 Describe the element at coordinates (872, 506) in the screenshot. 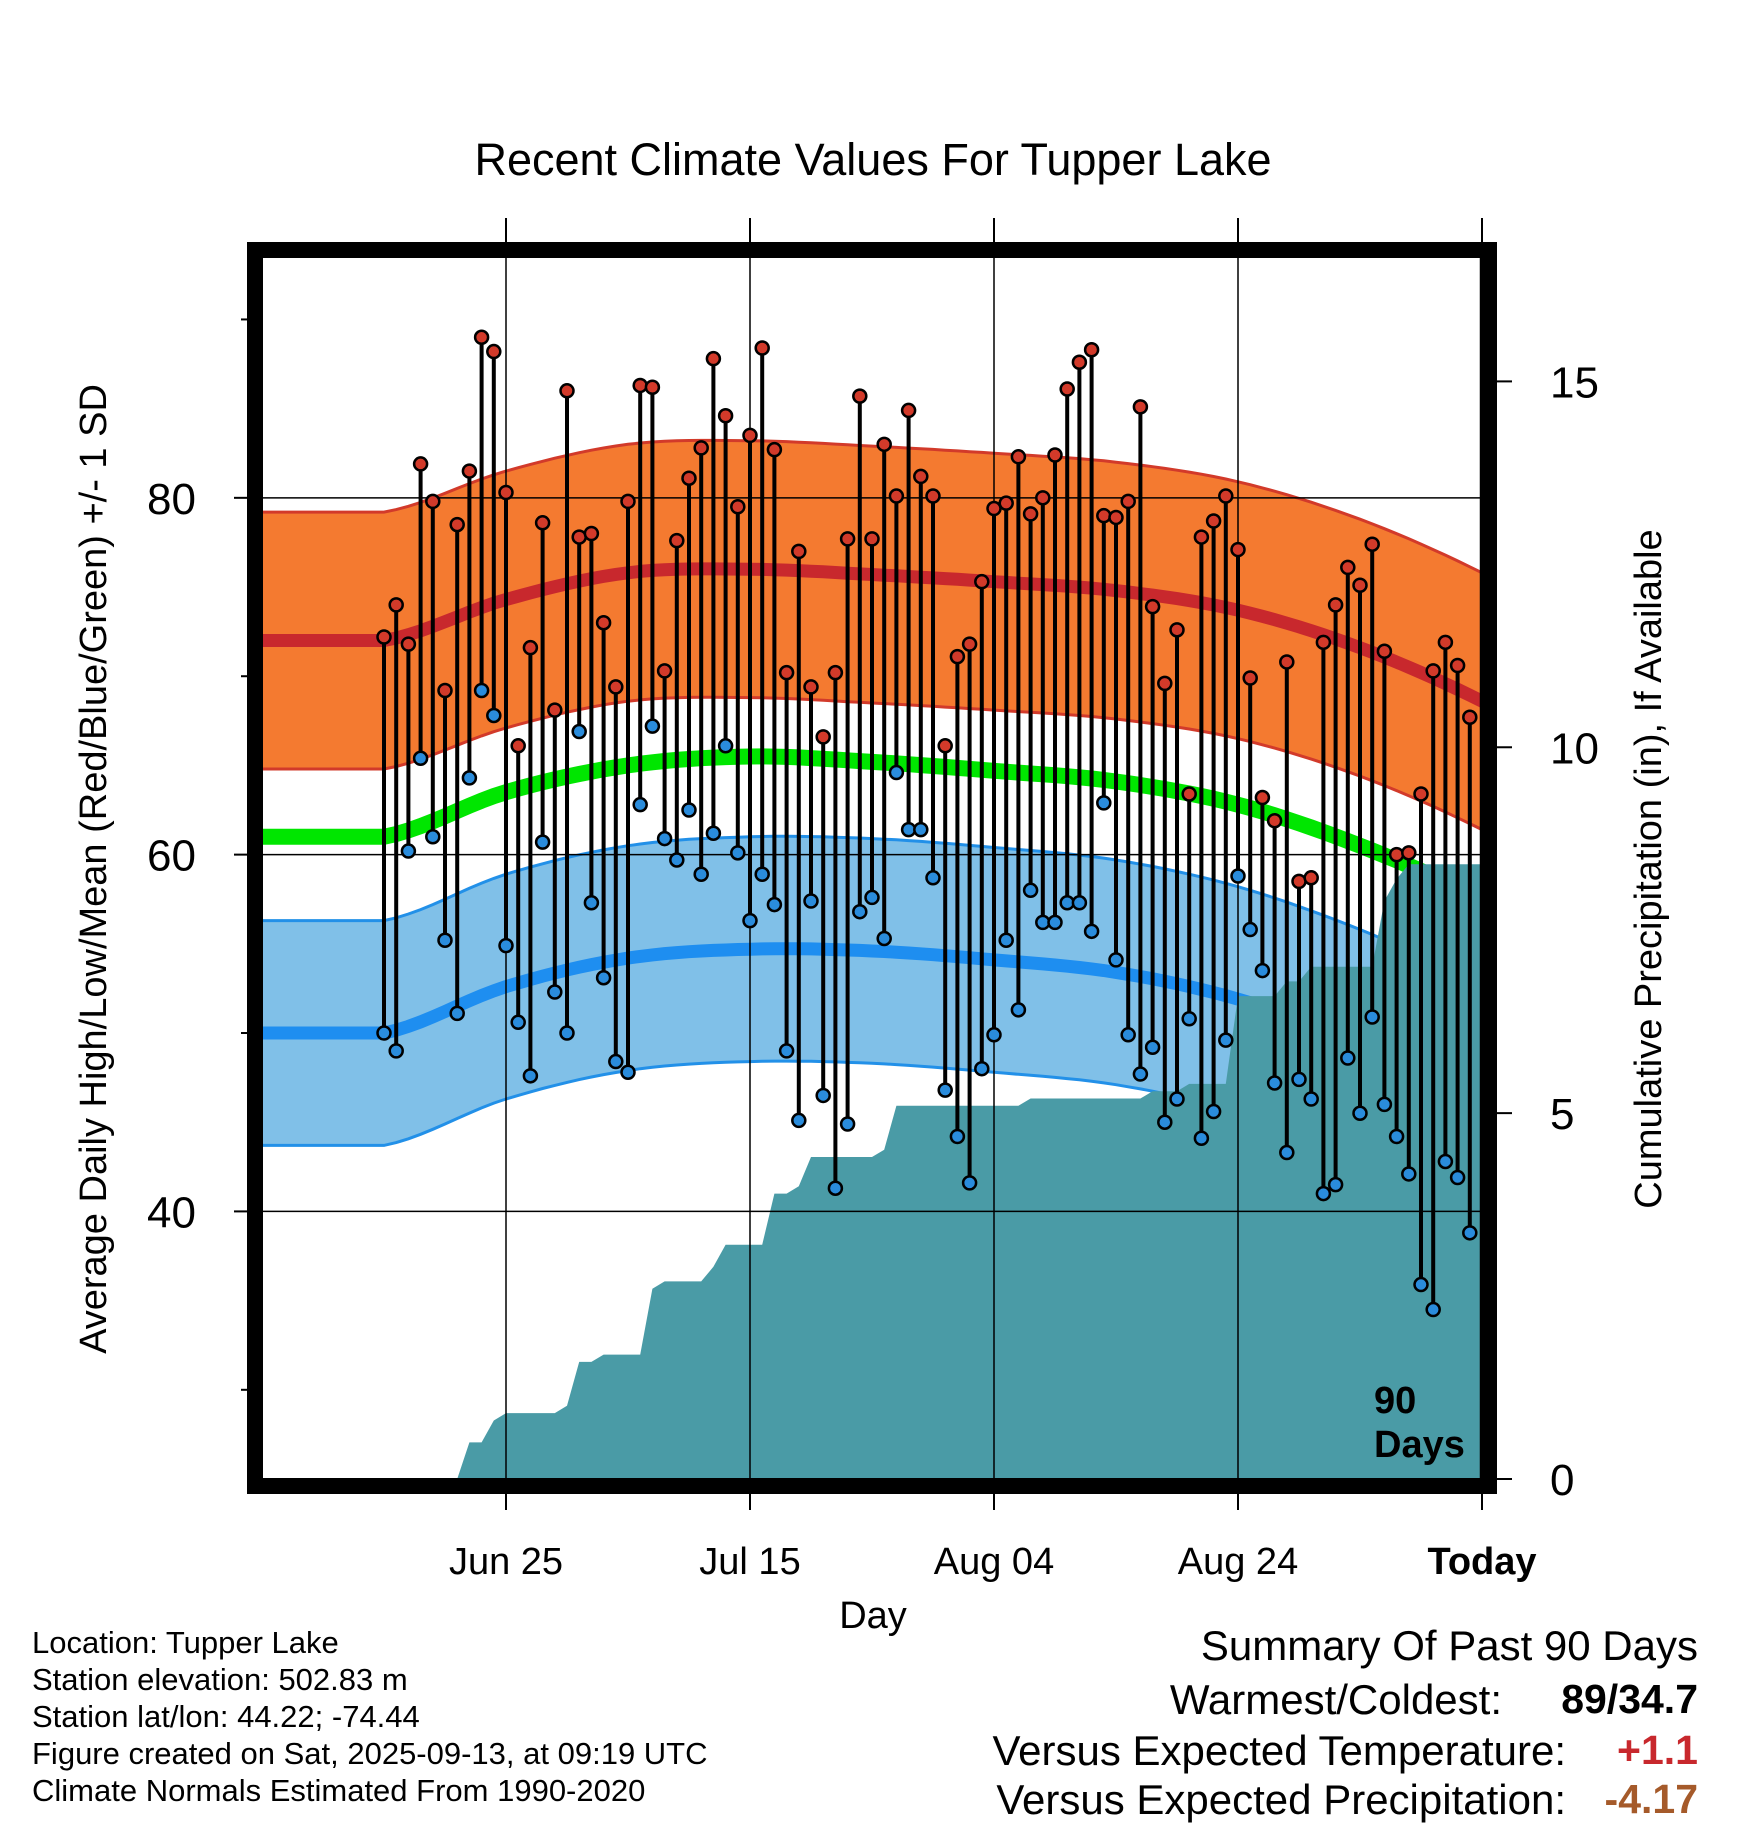

I see `high-band-upper-edge` at that location.